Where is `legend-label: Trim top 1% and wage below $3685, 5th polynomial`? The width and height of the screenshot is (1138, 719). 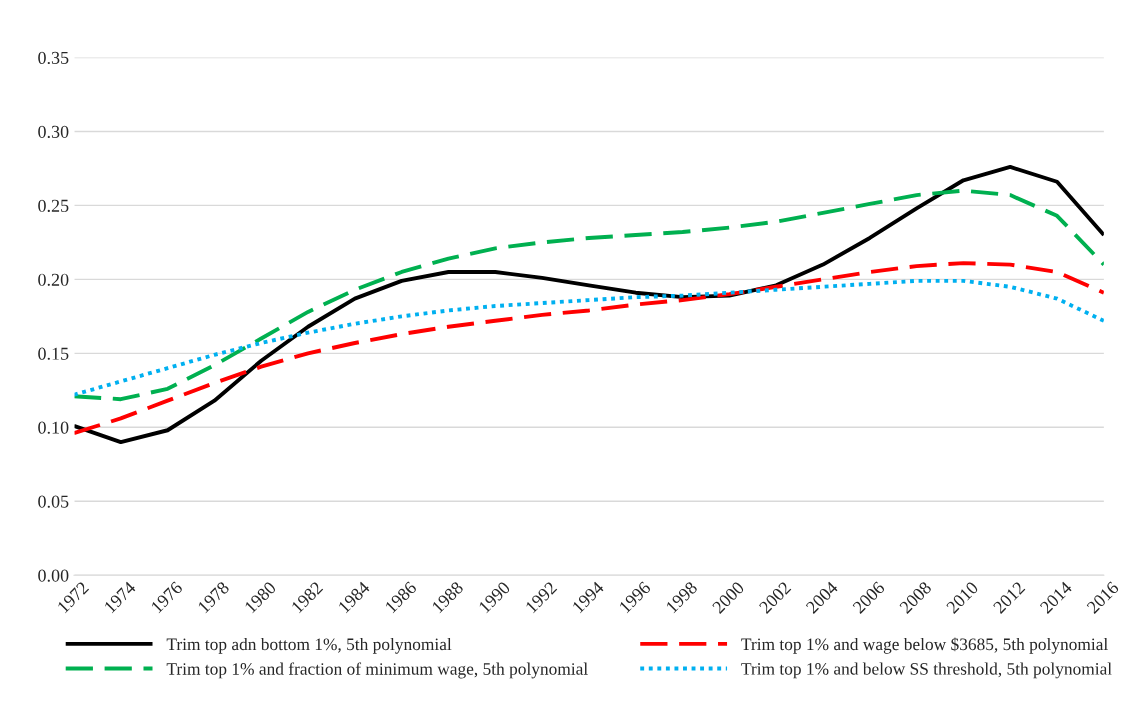
legend-label: Trim top 1% and wage below $3685, 5th polynomial is located at coordinates (924, 645).